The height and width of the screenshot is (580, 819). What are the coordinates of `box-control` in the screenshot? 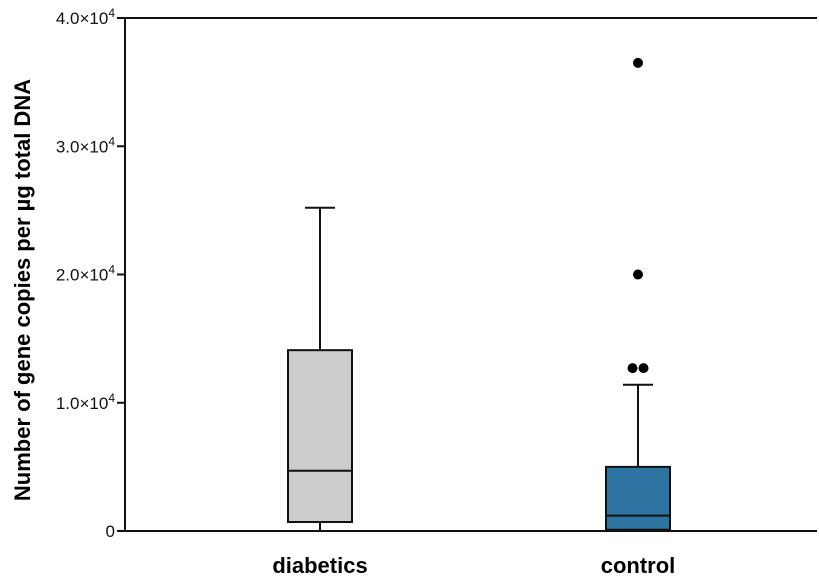 It's located at (638, 294).